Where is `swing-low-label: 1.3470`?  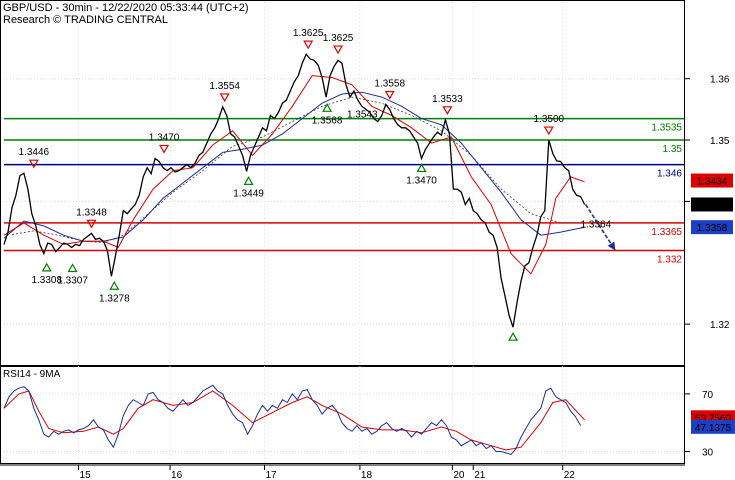 swing-low-label: 1.3470 is located at coordinates (421, 180).